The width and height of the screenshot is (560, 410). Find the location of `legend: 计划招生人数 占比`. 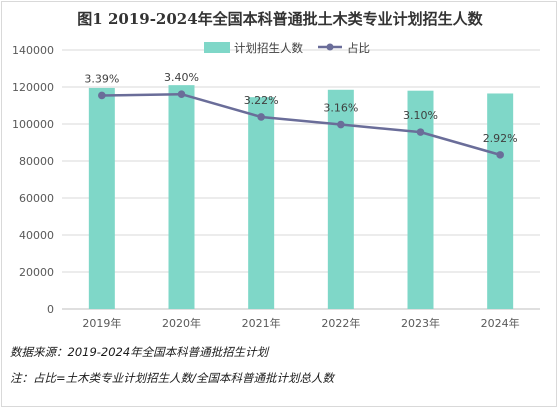

legend: 计划招生人数 占比 is located at coordinates (287, 48).